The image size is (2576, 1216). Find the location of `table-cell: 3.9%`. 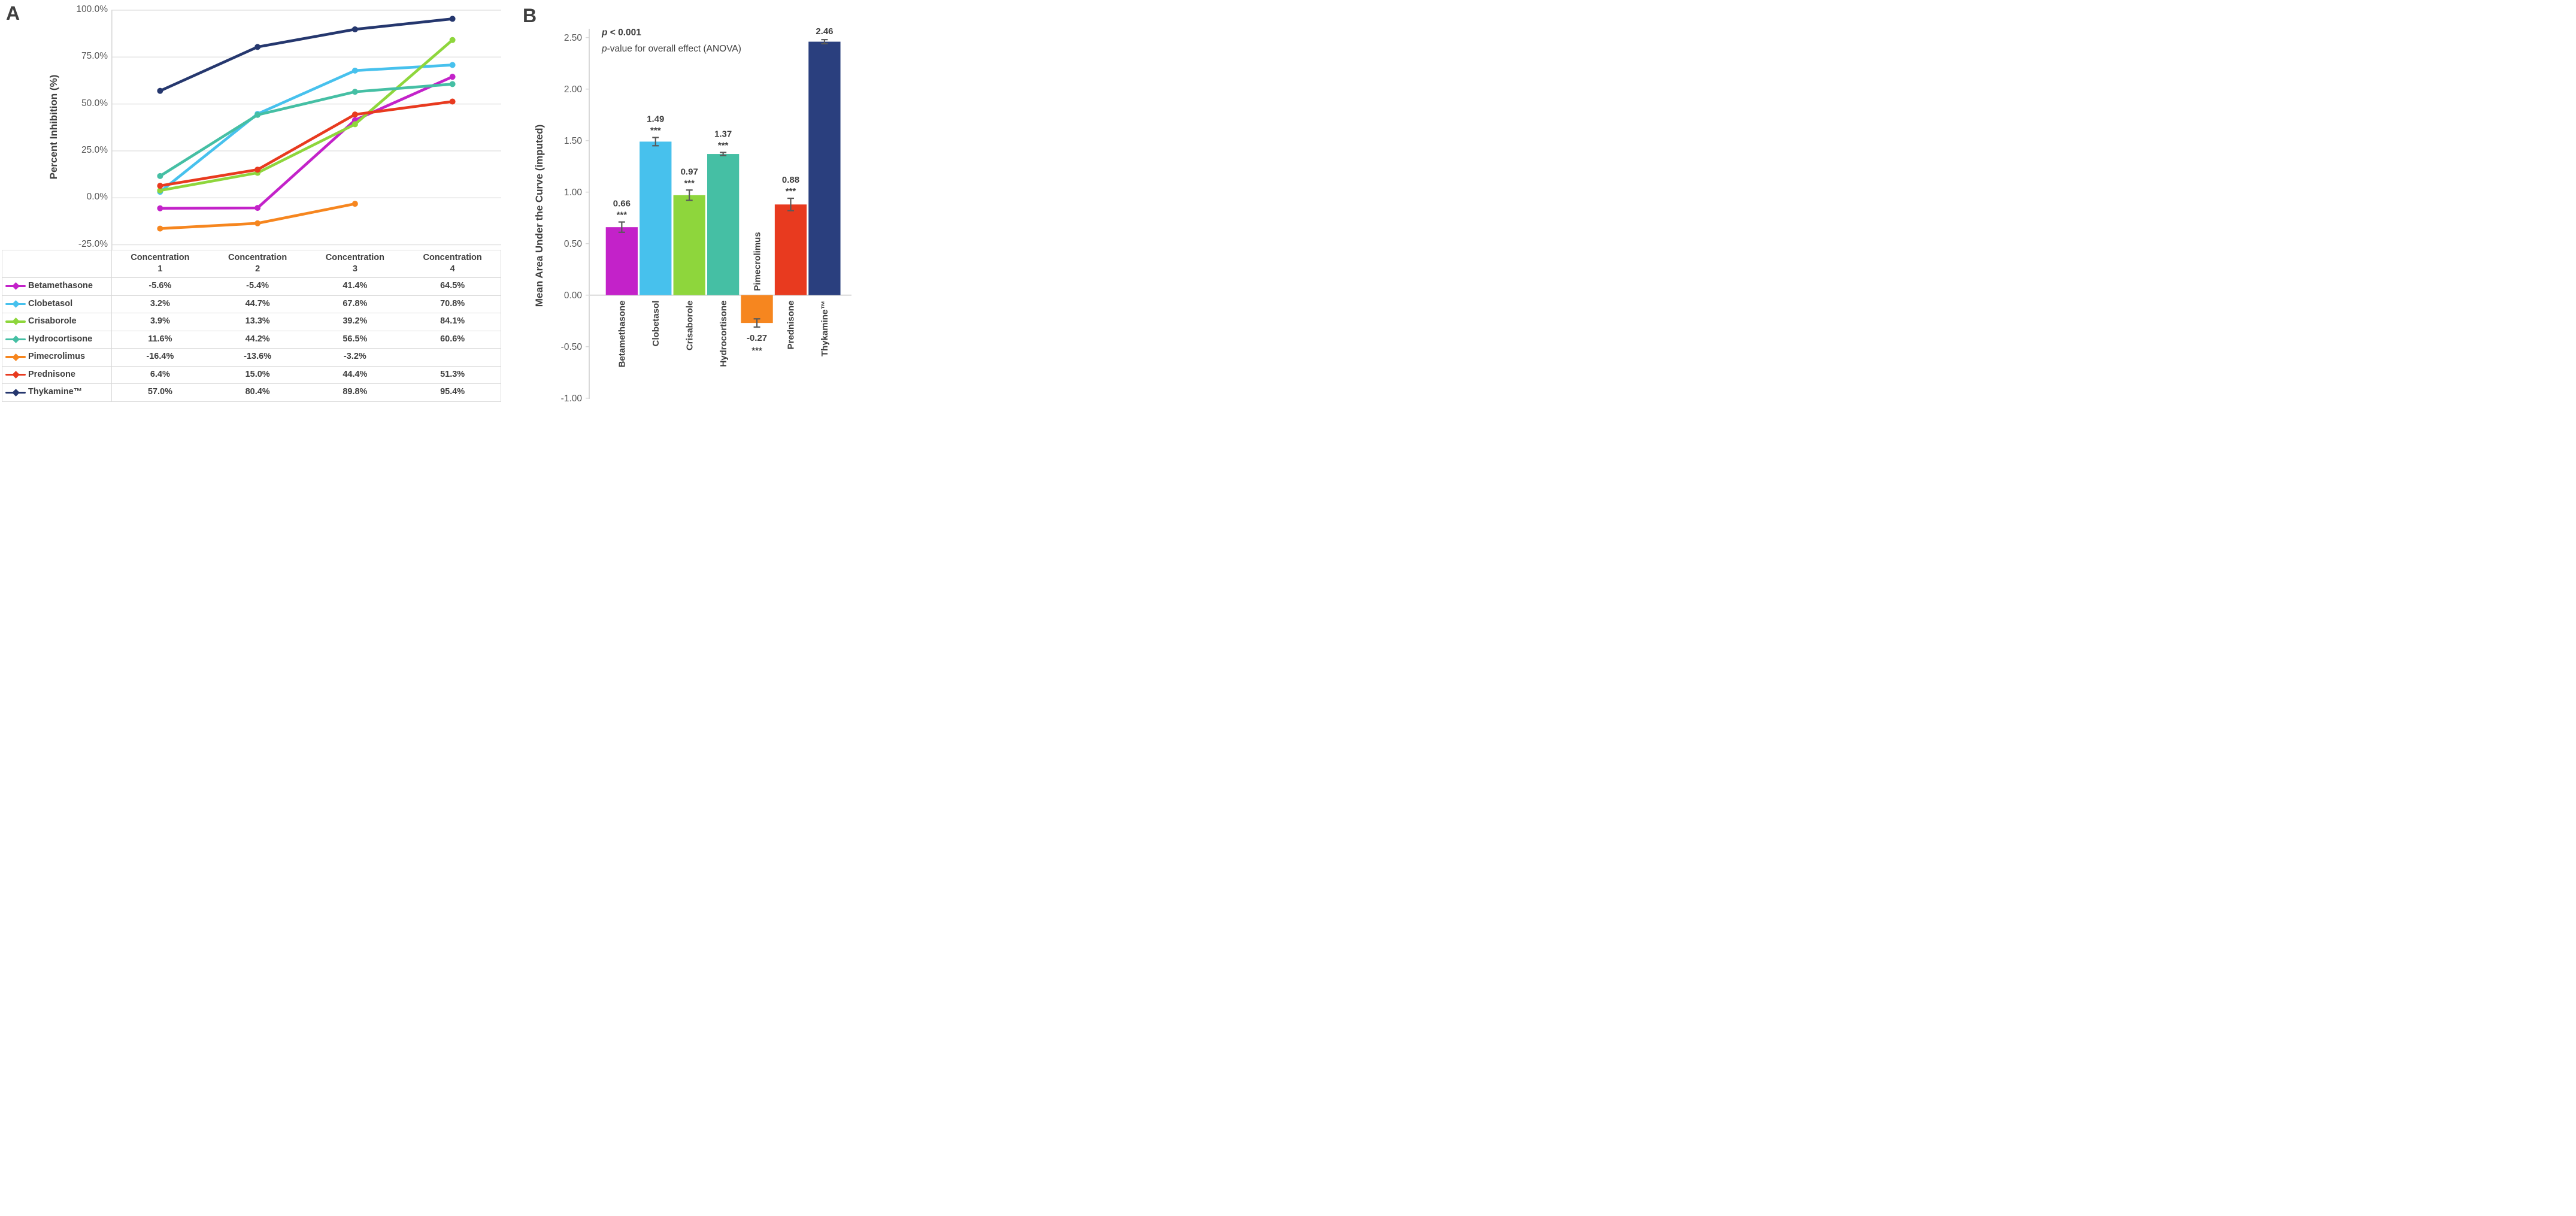

table-cell: 3.9% is located at coordinates (160, 321).